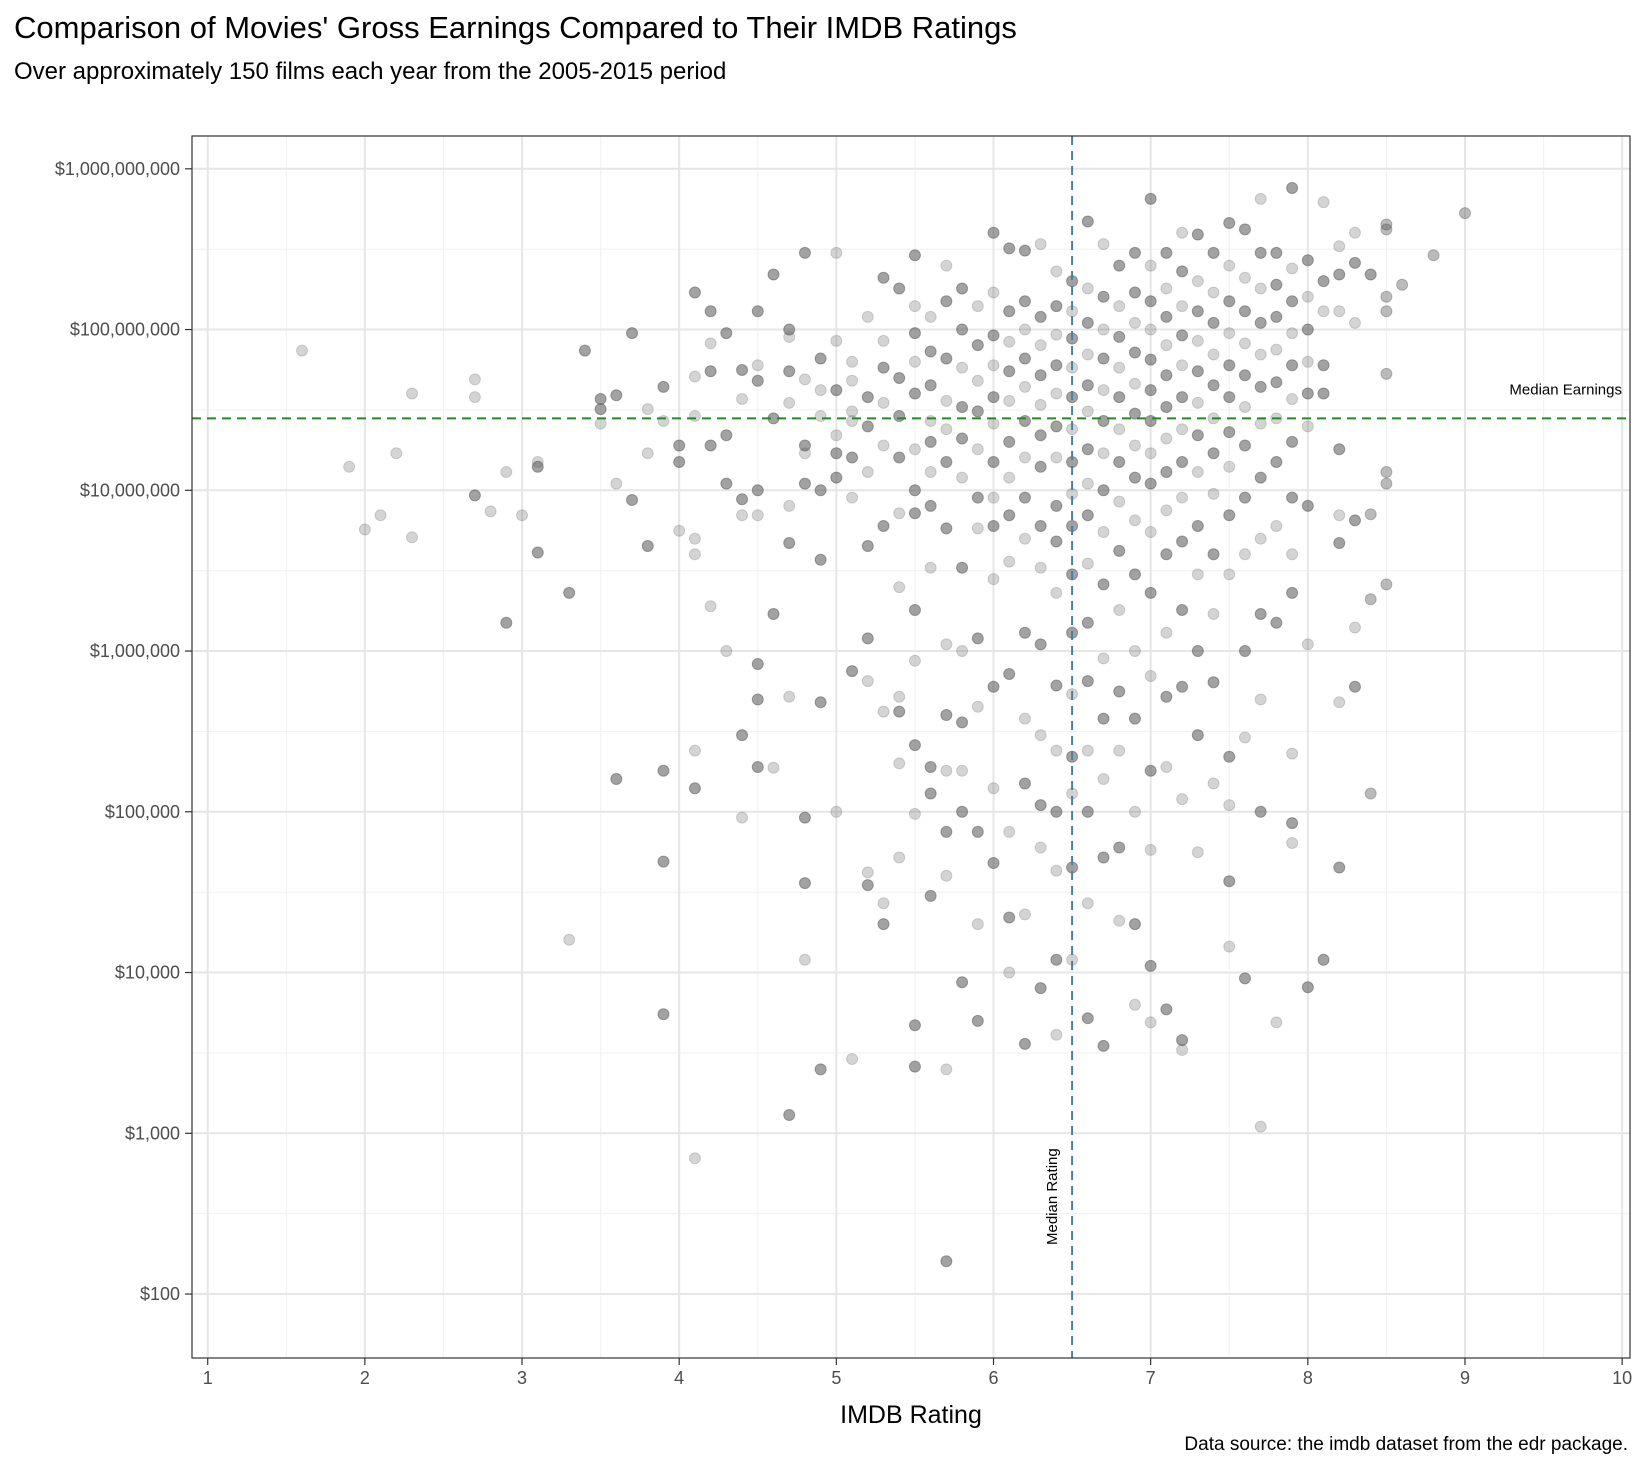 This screenshot has width=1642, height=1474. What do you see at coordinates (1151, 1378) in the screenshot?
I see `x-tick-label: 7` at bounding box center [1151, 1378].